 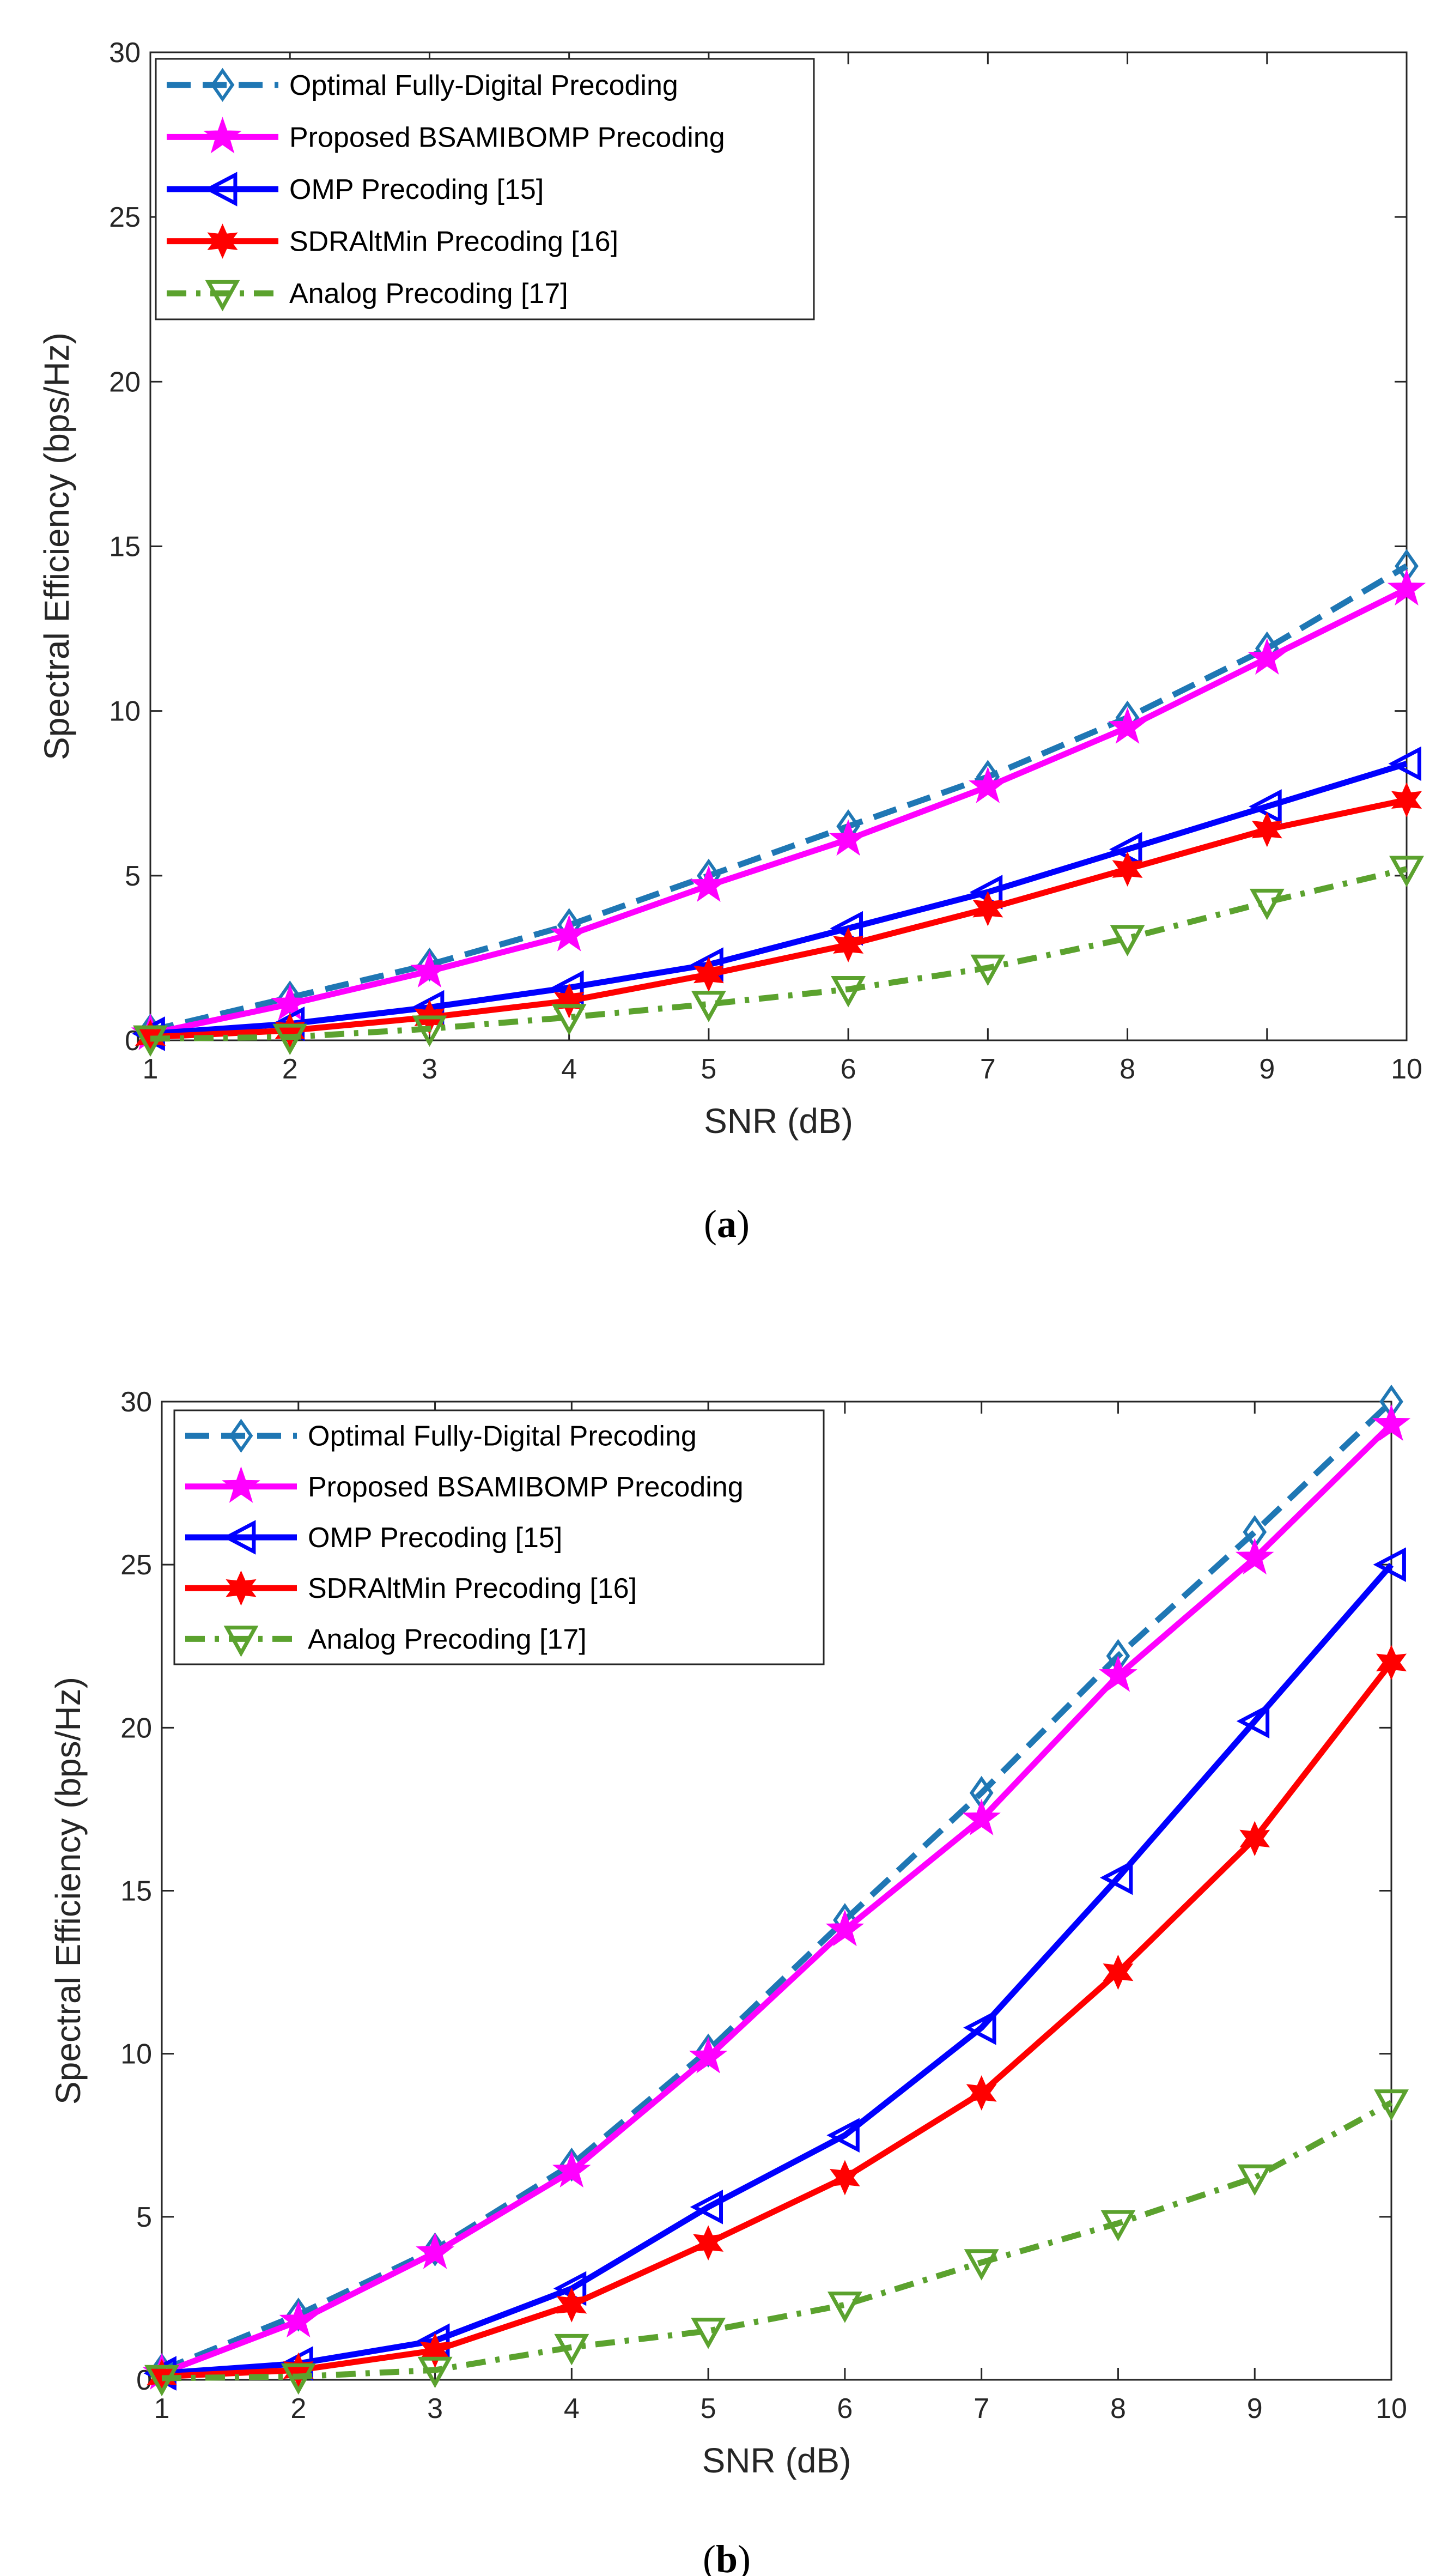 What do you see at coordinates (416, 189) in the screenshot?
I see `legend-entry: OMP Precoding [15]` at bounding box center [416, 189].